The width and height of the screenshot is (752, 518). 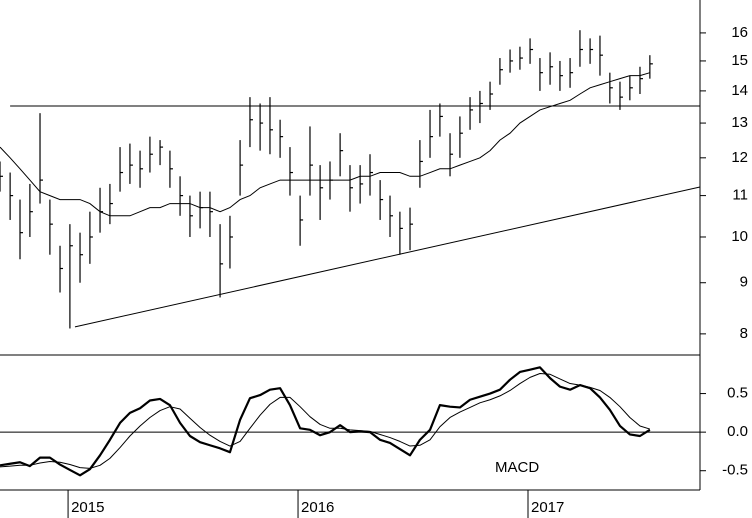 I want to click on x-tick-label: 2016, so click(x=317, y=507).